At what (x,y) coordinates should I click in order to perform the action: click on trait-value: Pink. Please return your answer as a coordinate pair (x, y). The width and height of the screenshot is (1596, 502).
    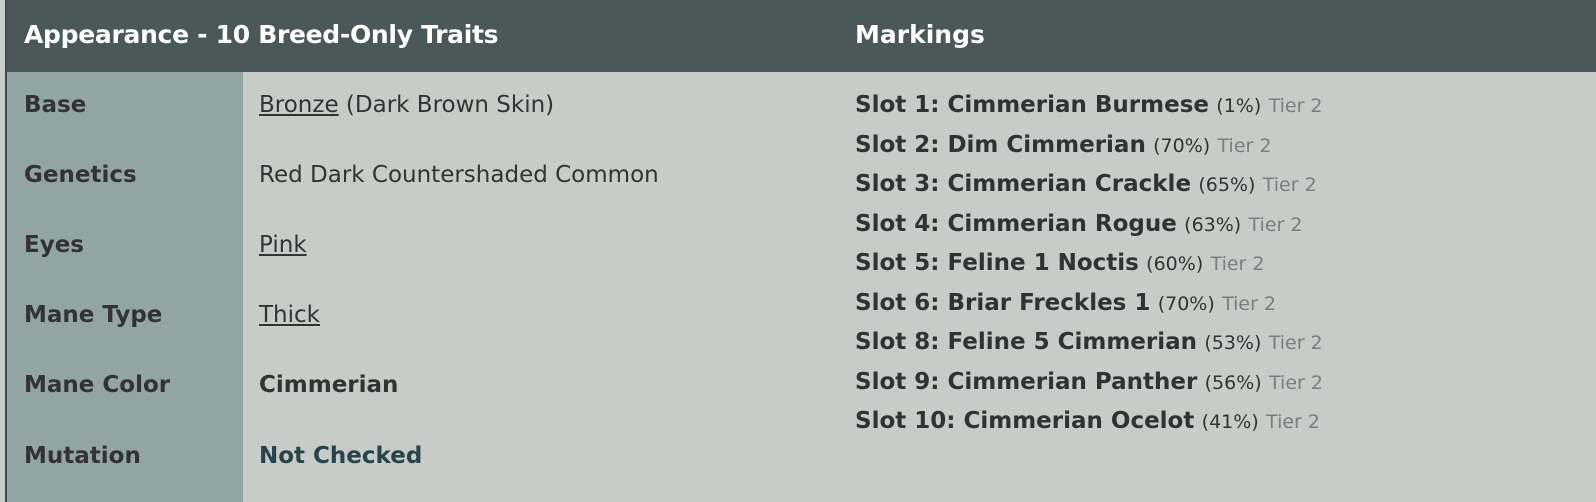
    Looking at the image, I should click on (283, 245).